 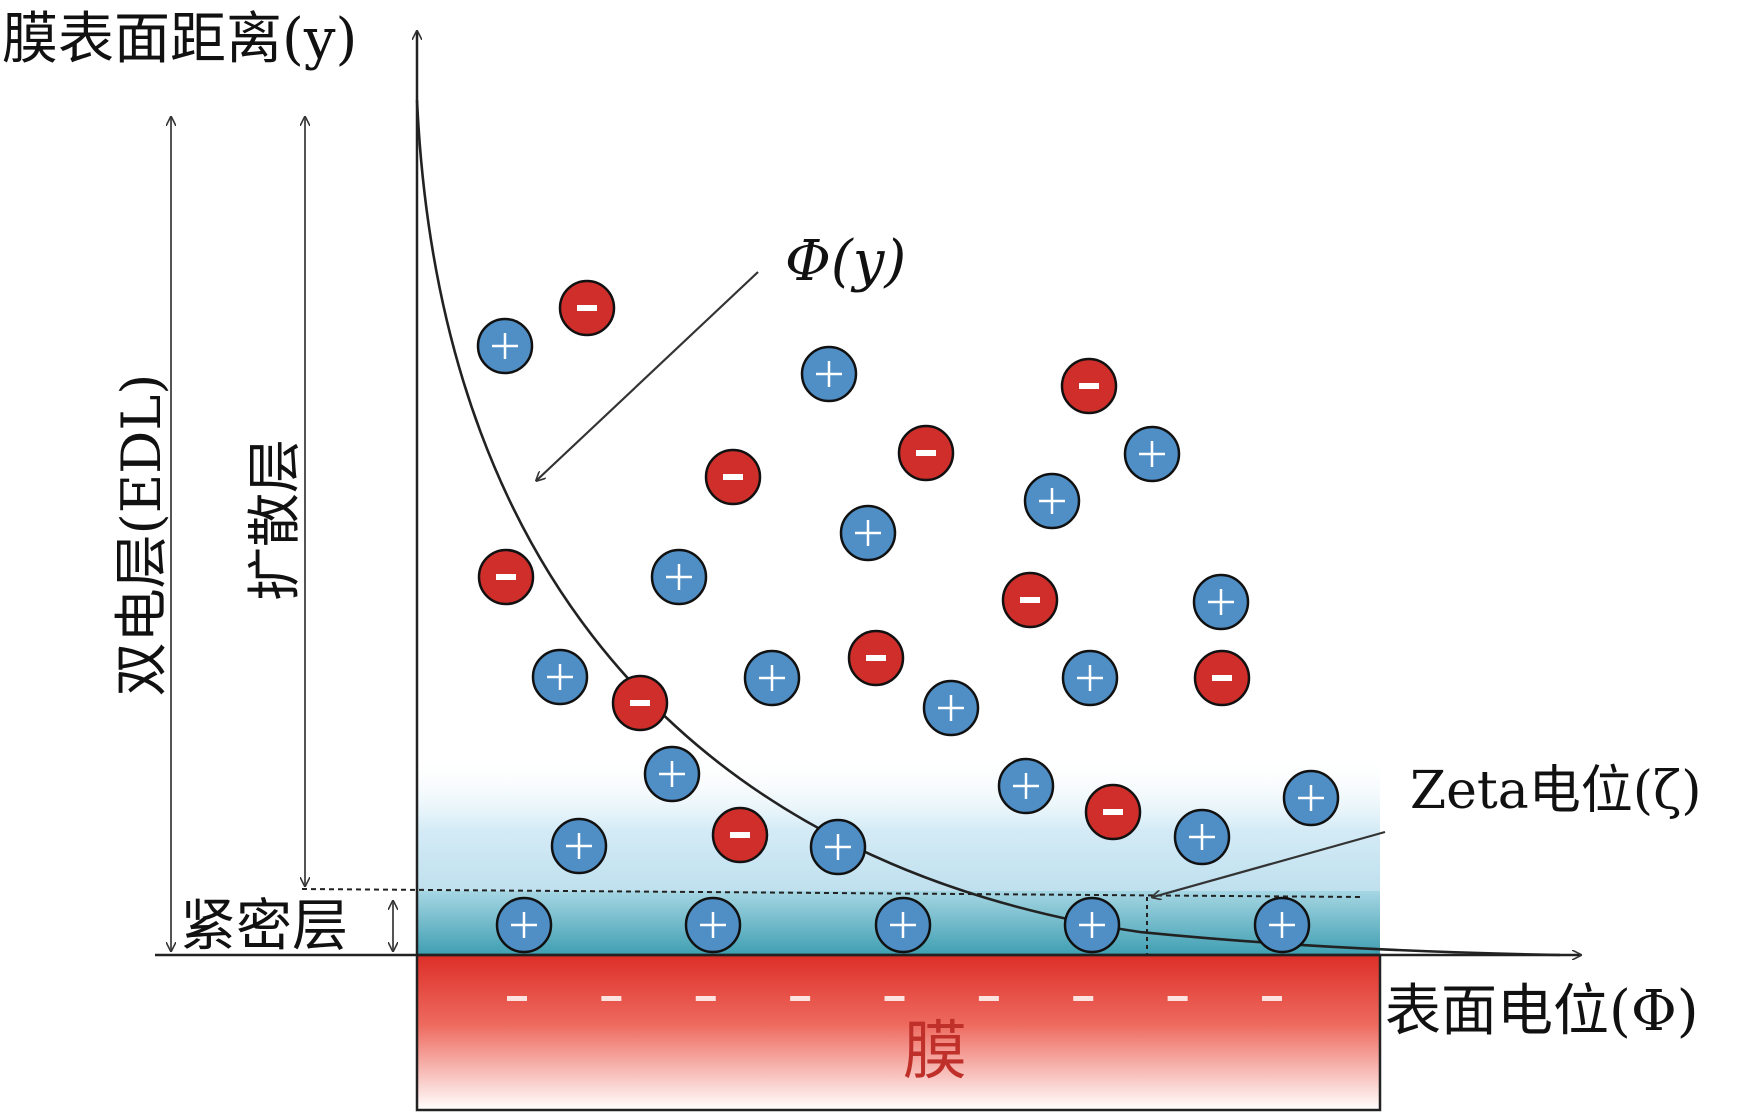 What do you see at coordinates (1269, 863) in the screenshot?
I see `zeta-pointer-arrow` at bounding box center [1269, 863].